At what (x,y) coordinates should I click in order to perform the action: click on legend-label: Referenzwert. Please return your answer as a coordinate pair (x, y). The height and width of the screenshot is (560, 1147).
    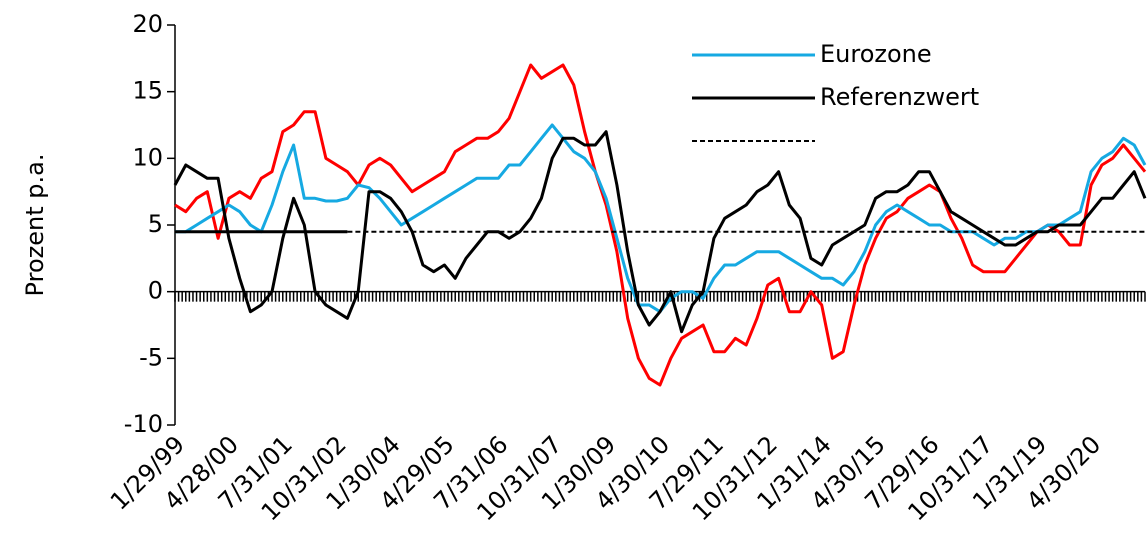
    Looking at the image, I should click on (899, 97).